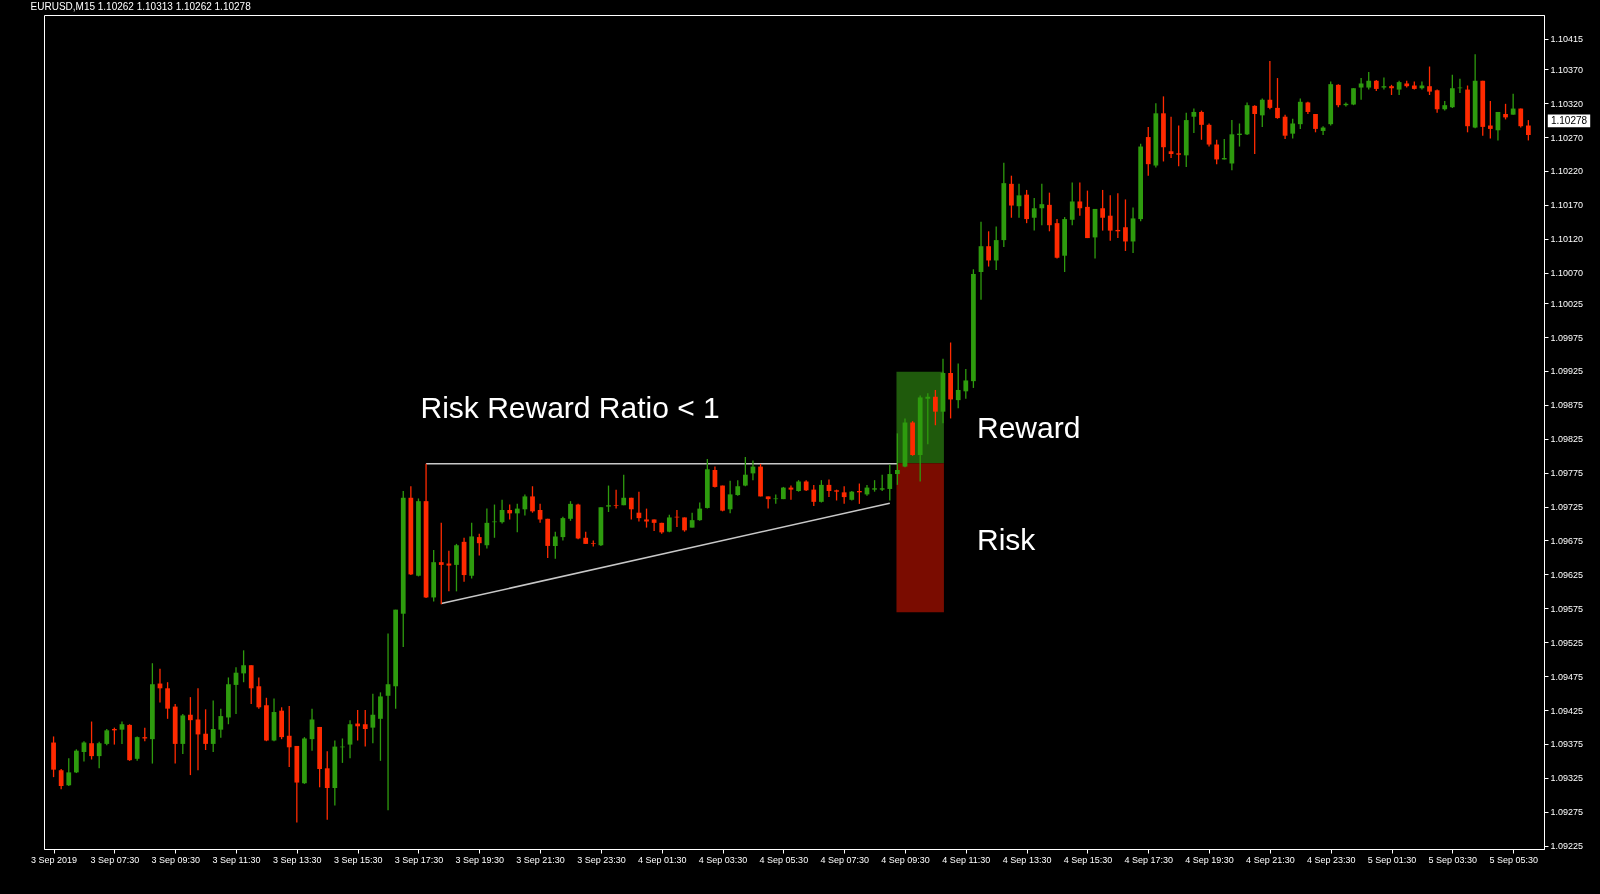 This screenshot has height=894, width=1600. I want to click on y-tick-label: 1.09775, so click(1567, 473).